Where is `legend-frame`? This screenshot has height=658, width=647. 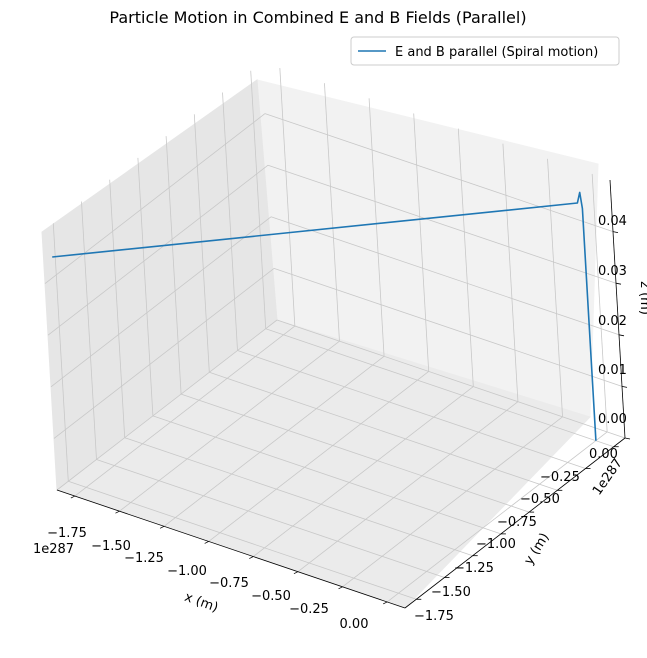
legend-frame is located at coordinates (485, 51).